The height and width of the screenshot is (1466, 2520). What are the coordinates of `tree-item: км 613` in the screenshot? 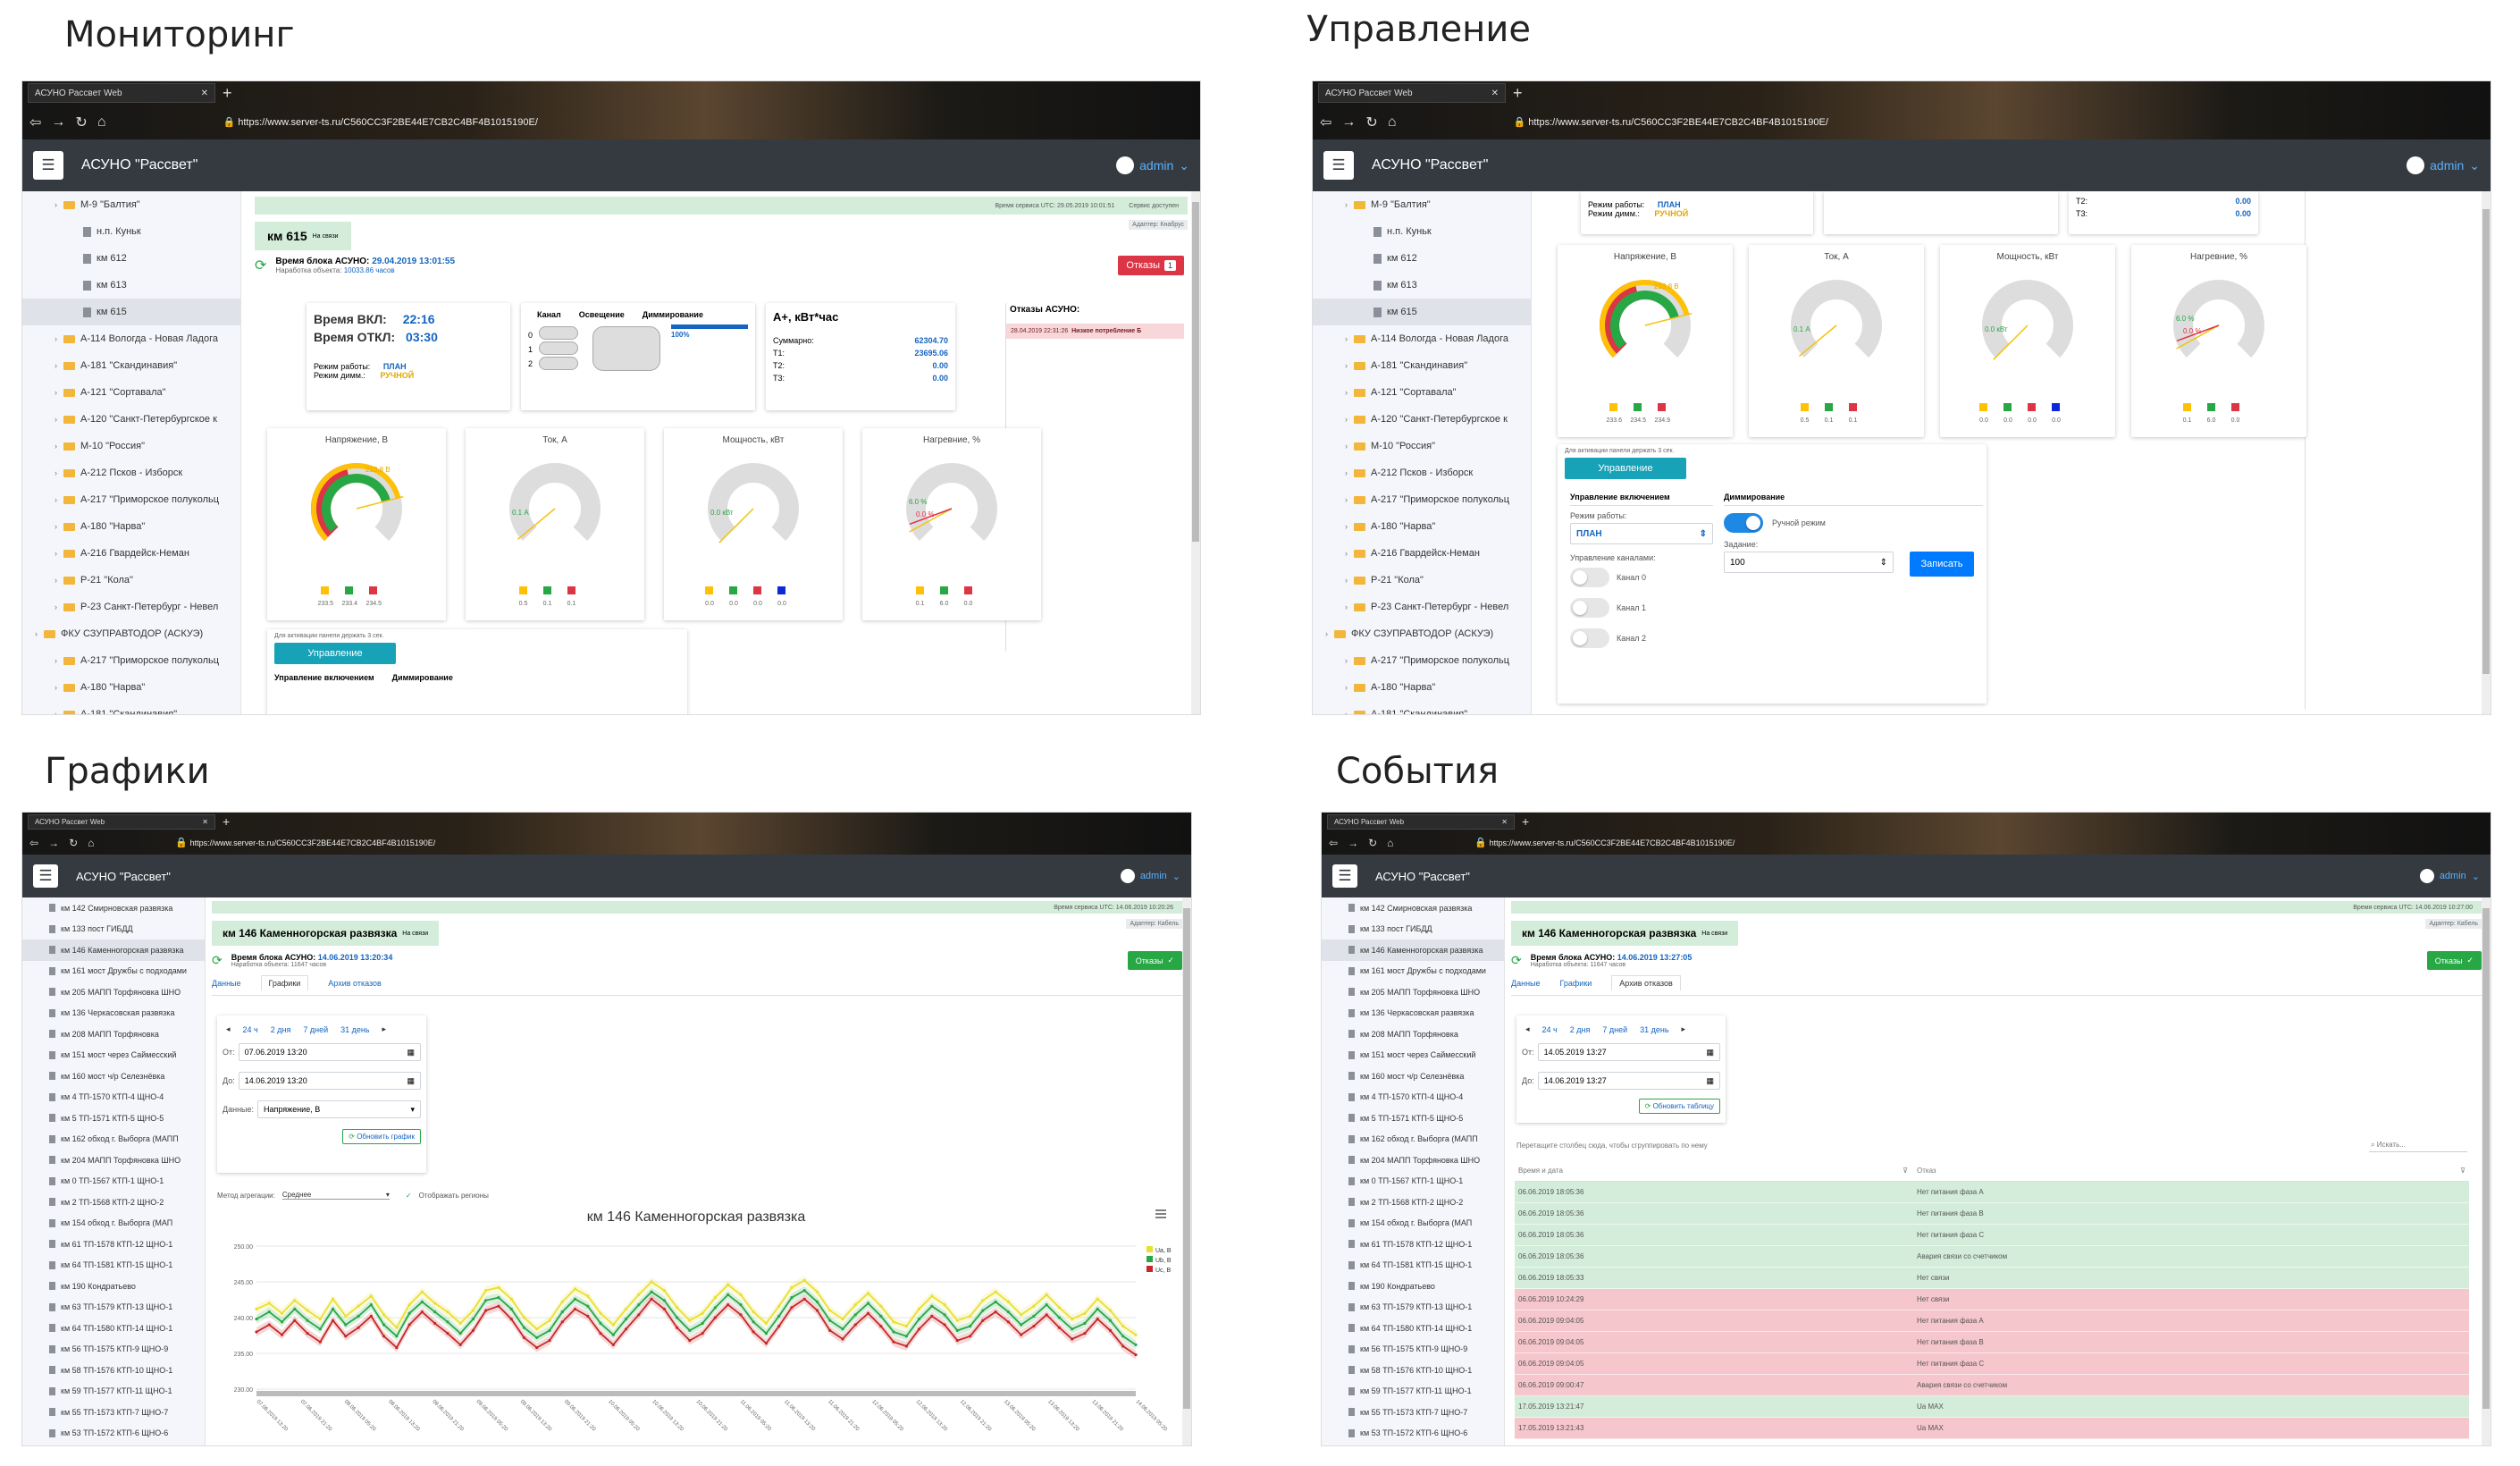 It's located at (1422, 285).